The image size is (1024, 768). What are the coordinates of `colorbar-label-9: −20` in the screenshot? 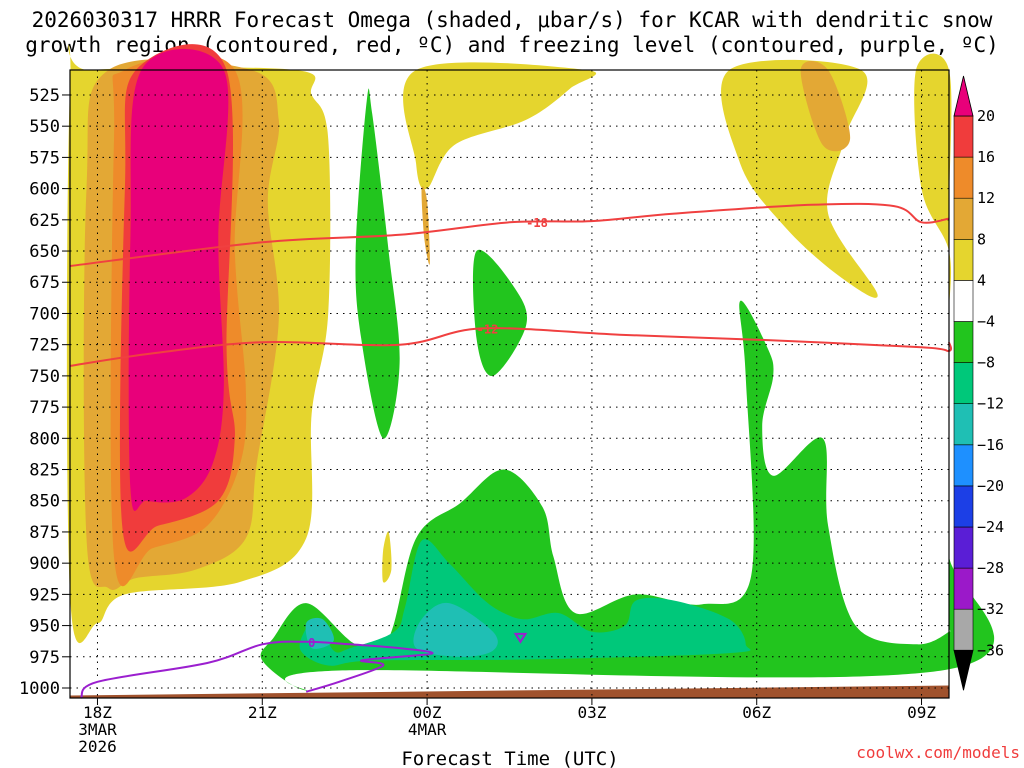 It's located at (990, 486).